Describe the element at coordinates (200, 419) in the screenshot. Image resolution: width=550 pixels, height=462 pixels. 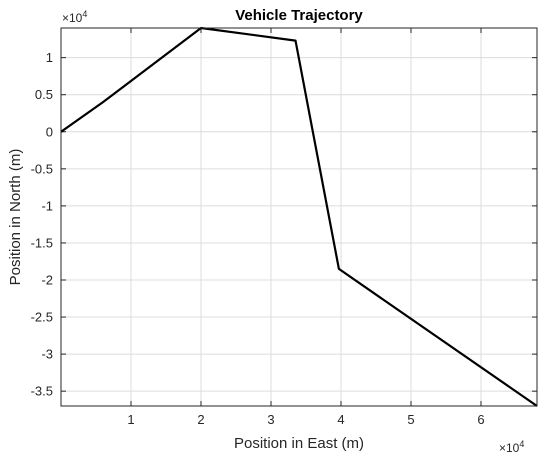
I see `x-tick-label: 2` at that location.